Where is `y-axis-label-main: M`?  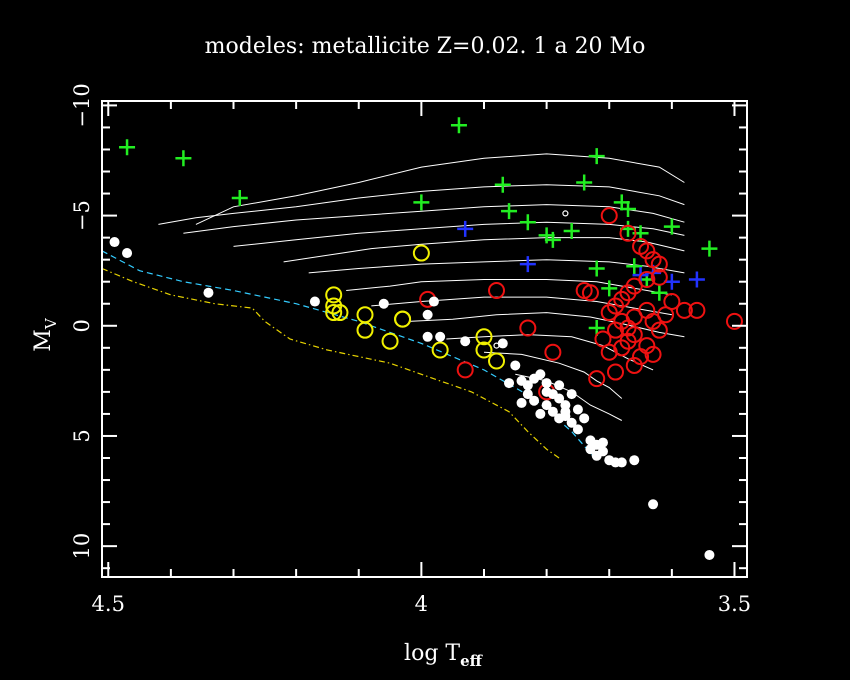
y-axis-label-main: M is located at coordinates (43, 340).